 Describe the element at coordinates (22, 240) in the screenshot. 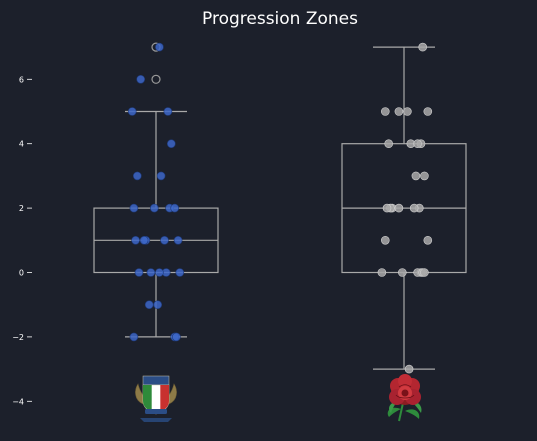

I see `y-axis: −4 −2 0 2 4 6` at that location.